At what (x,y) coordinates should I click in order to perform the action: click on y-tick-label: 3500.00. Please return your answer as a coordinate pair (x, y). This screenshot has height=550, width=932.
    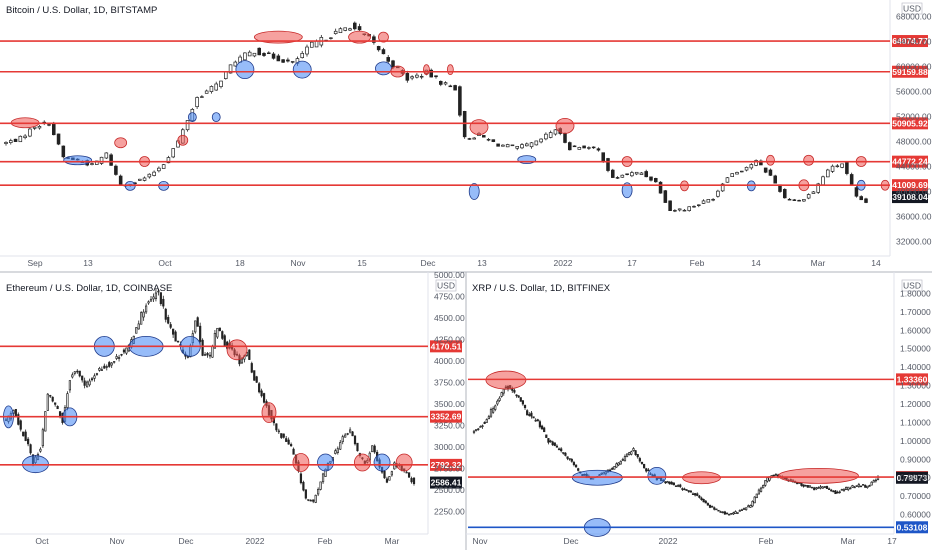
    Looking at the image, I should click on (449, 404).